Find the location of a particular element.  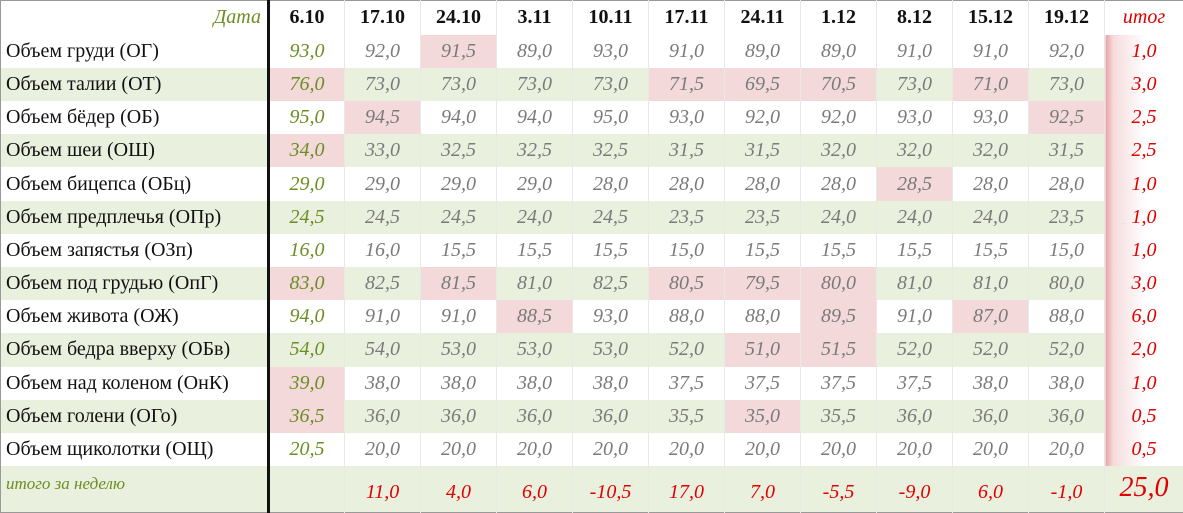

row-label: Объем голени (ОГо) is located at coordinates (135, 416).